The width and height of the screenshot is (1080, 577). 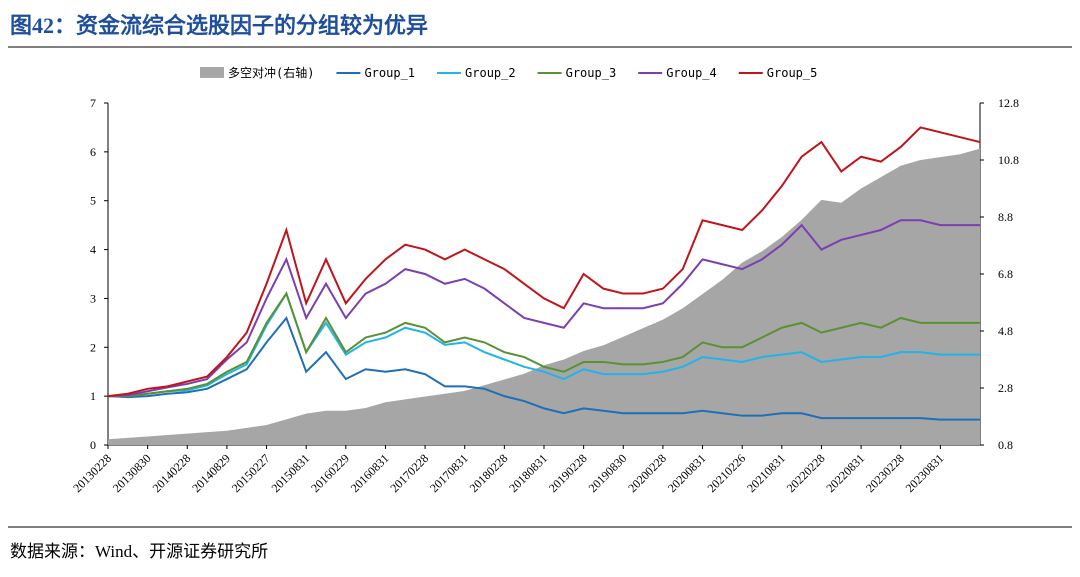 I want to click on x-tick-label: 20170228, so click(x=409, y=473).